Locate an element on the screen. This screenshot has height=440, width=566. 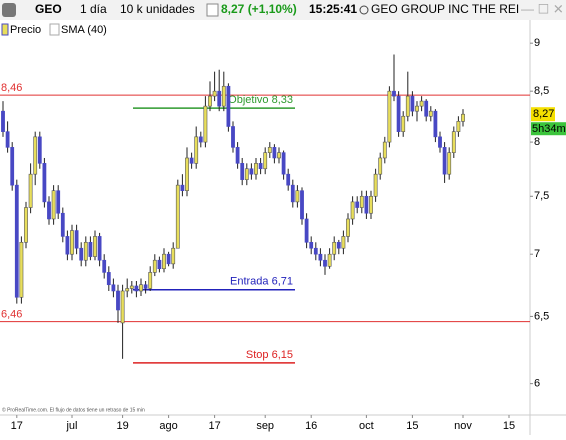
window-controls: — ☐ ✕ is located at coordinates (542, 8).